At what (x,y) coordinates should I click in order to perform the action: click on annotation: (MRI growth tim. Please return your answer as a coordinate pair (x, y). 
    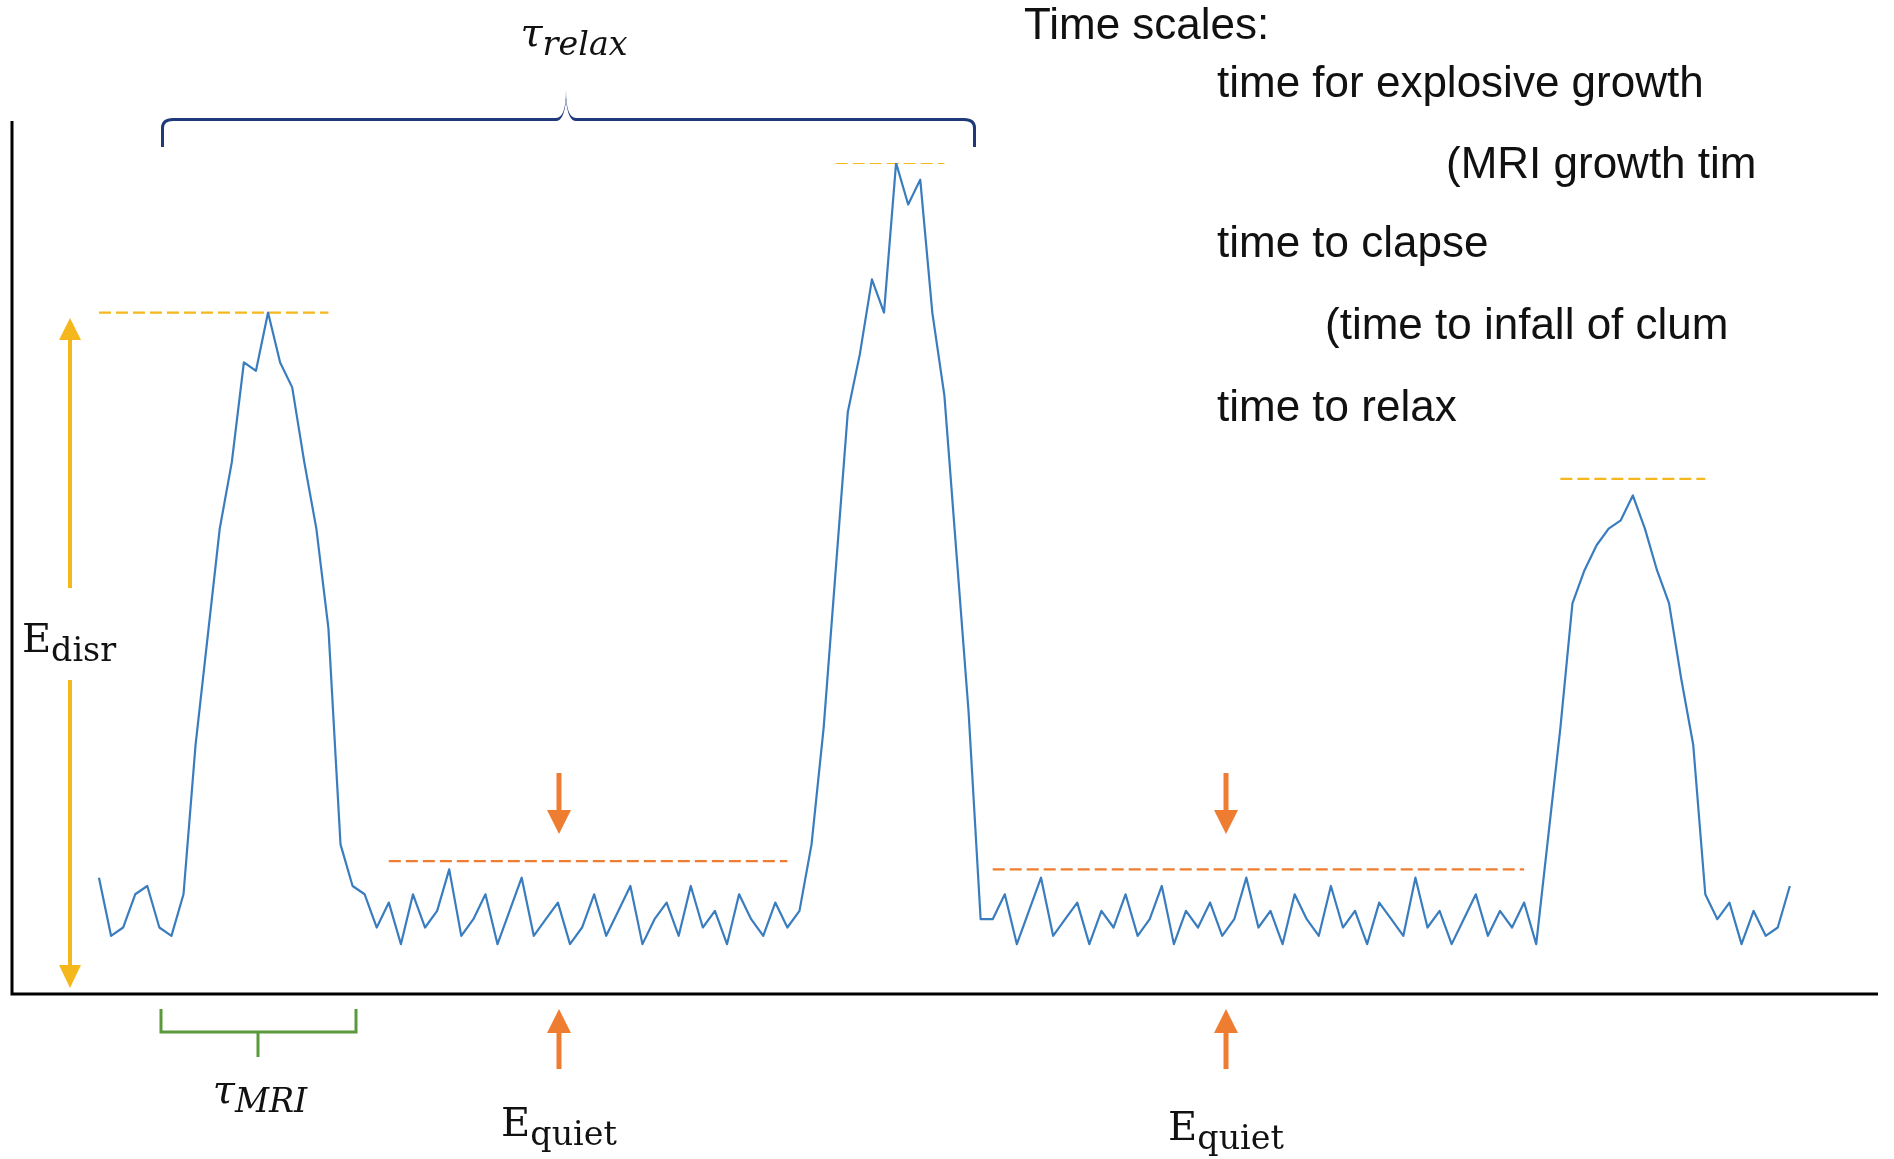
    Looking at the image, I should click on (1601, 162).